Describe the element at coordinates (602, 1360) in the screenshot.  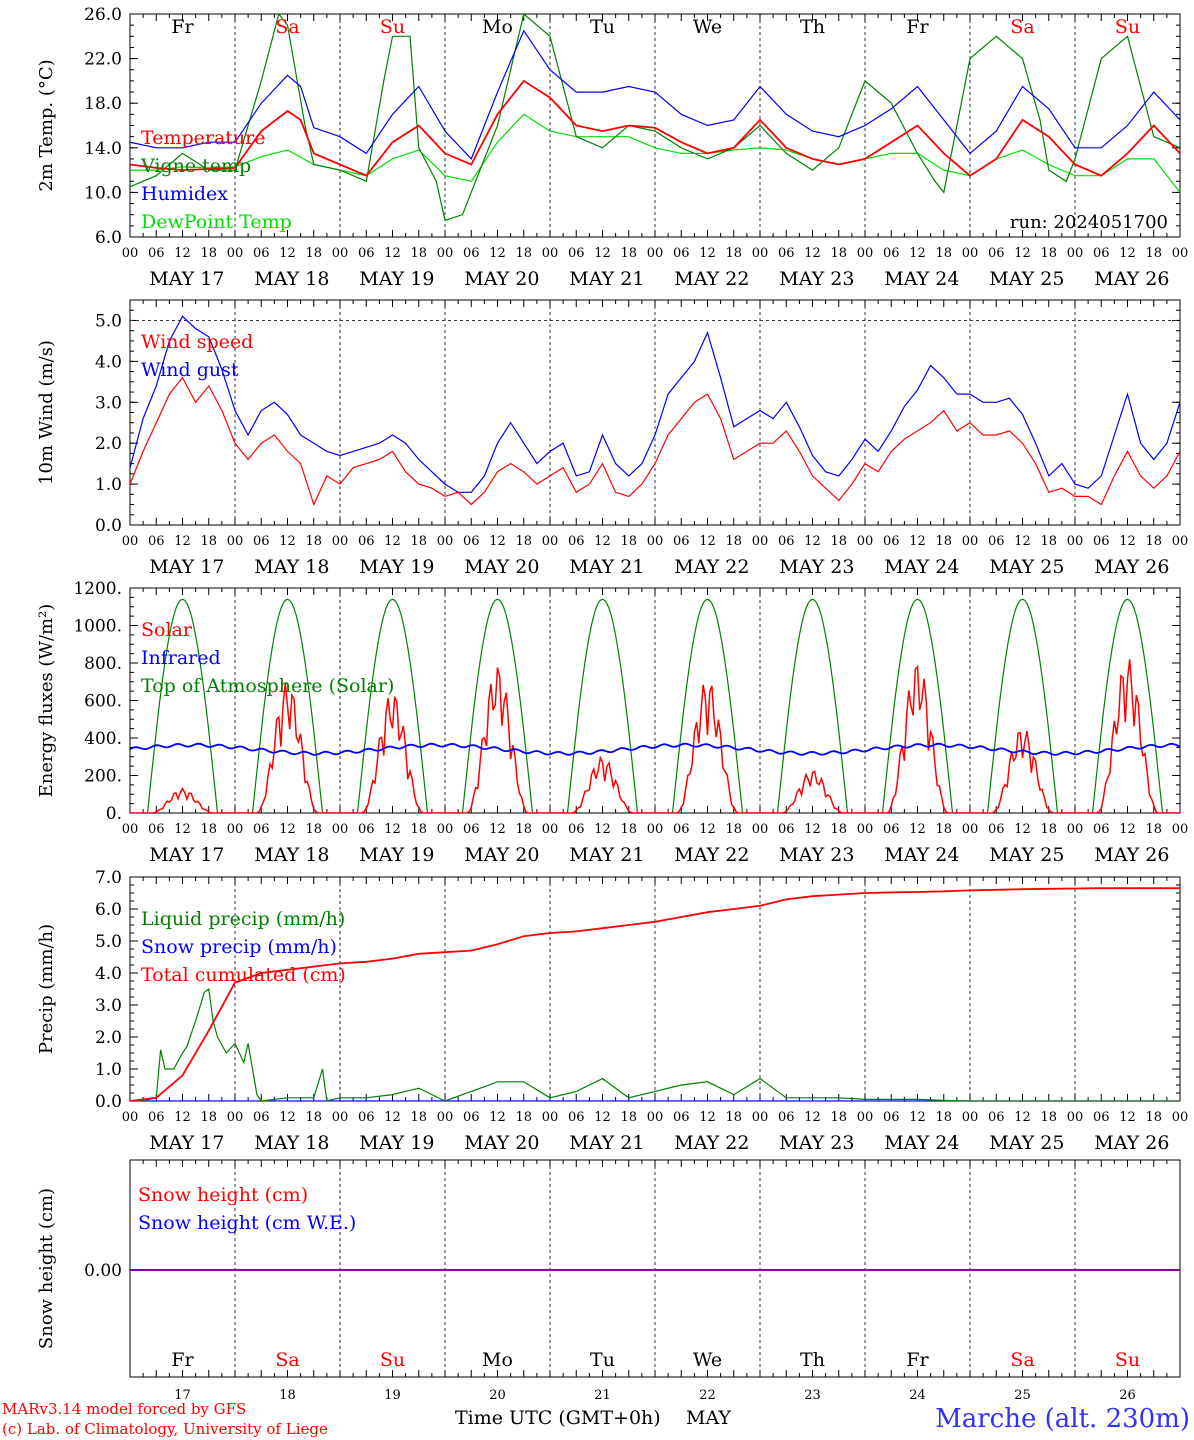
I see `day-name: Tu` at that location.